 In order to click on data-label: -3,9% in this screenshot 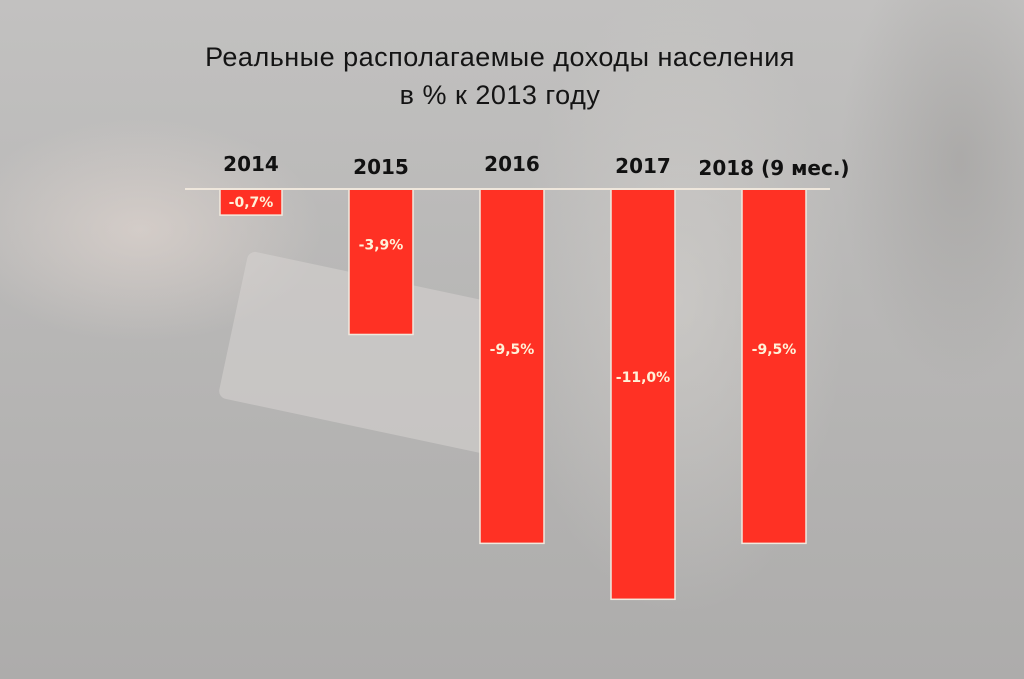, I will do `click(381, 246)`.